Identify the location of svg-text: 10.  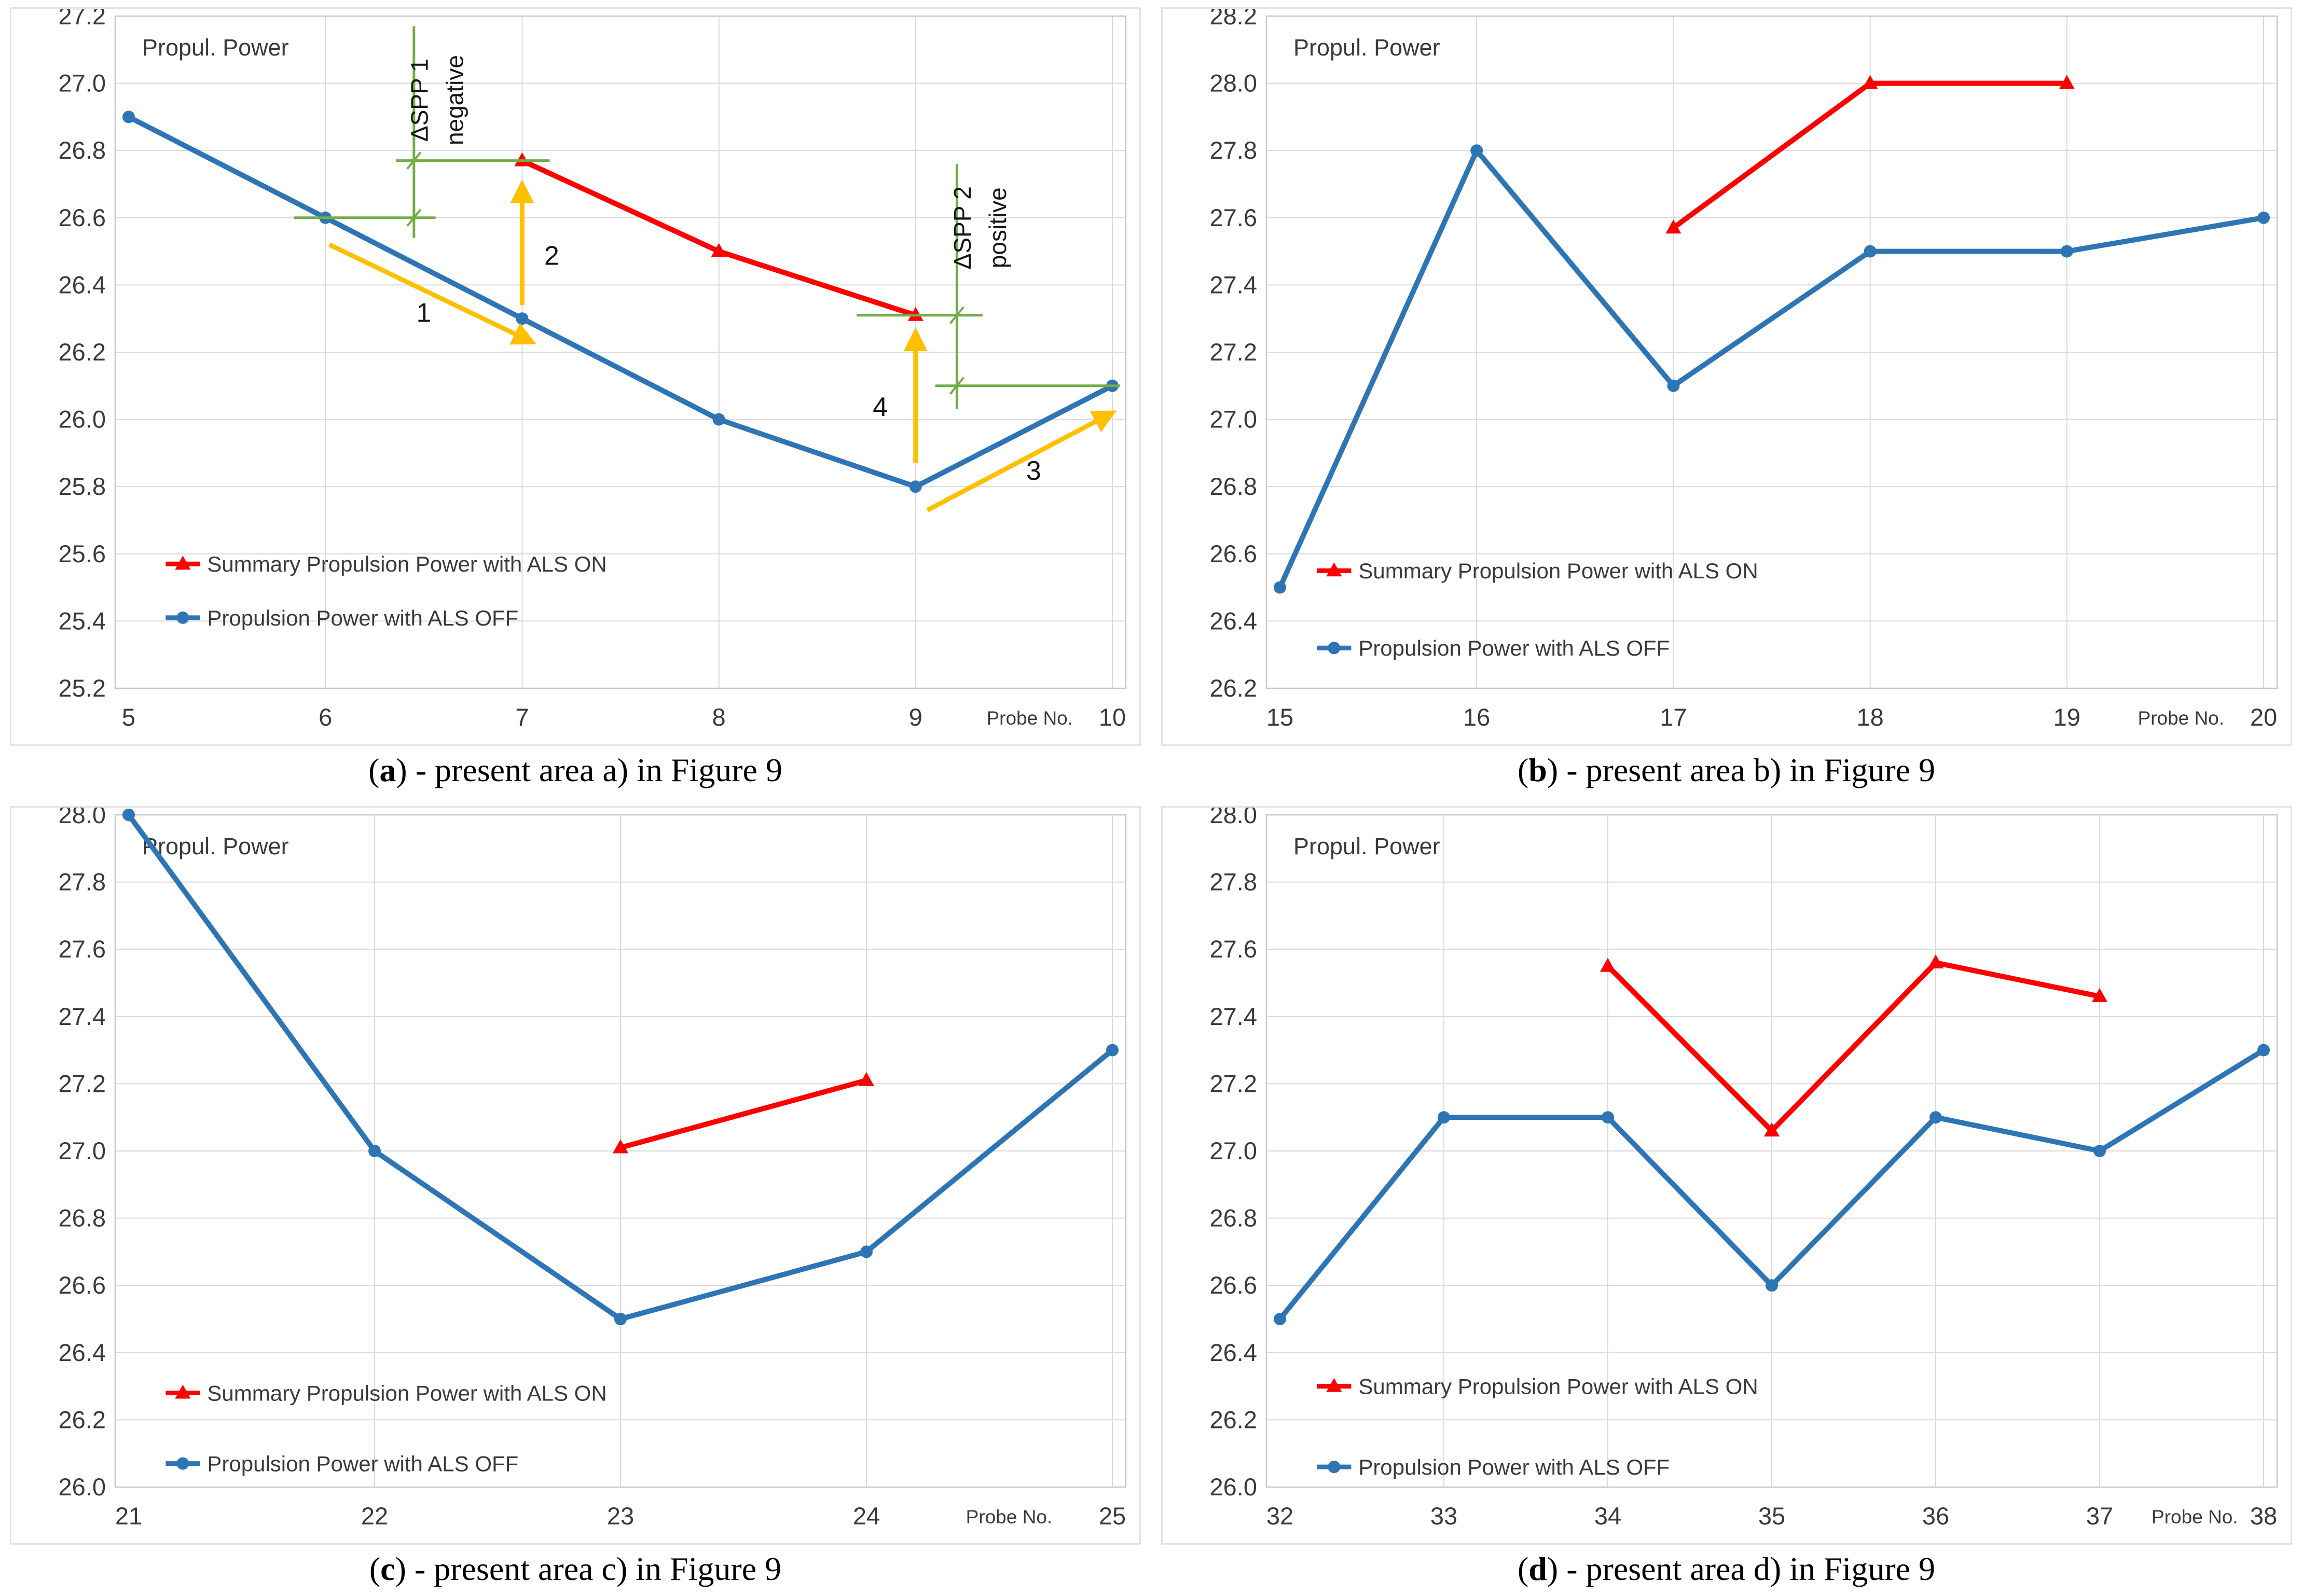
(1112, 717).